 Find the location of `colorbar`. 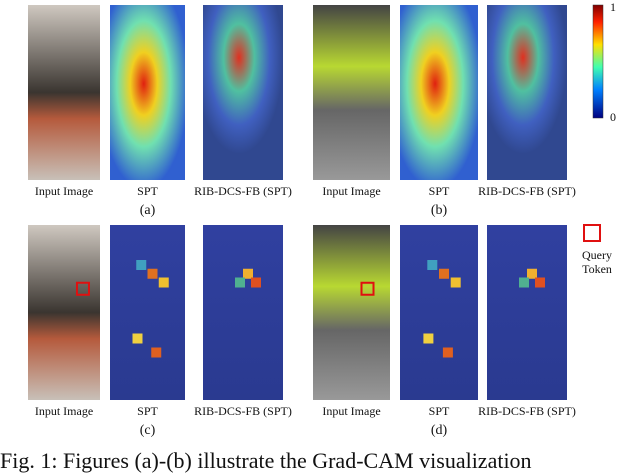

colorbar is located at coordinates (598, 61).